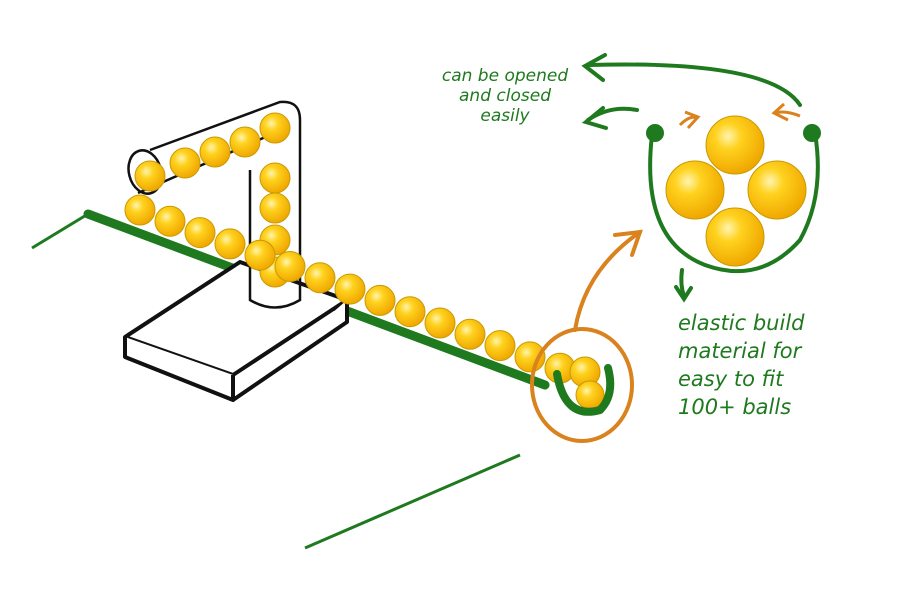  I want to click on open-close-annotation: can be opened and closed easily, so click(505, 97).